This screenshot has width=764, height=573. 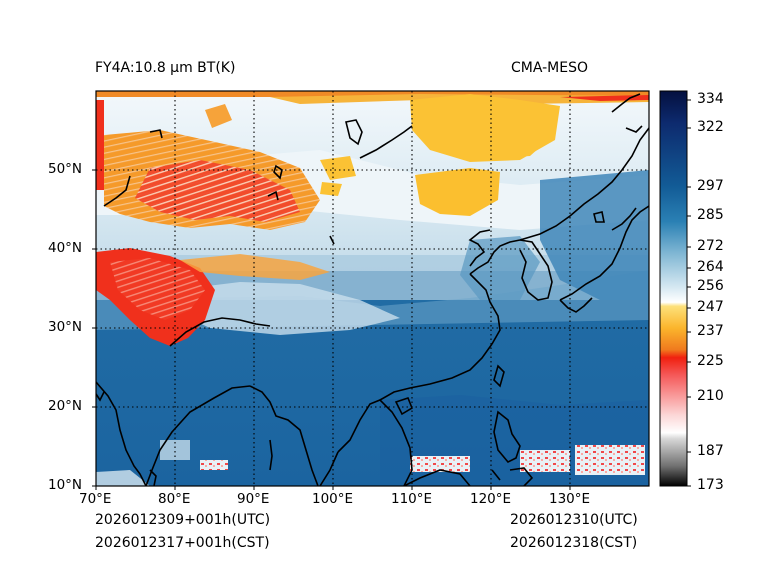 I want to click on colorbar, so click(x=673, y=288).